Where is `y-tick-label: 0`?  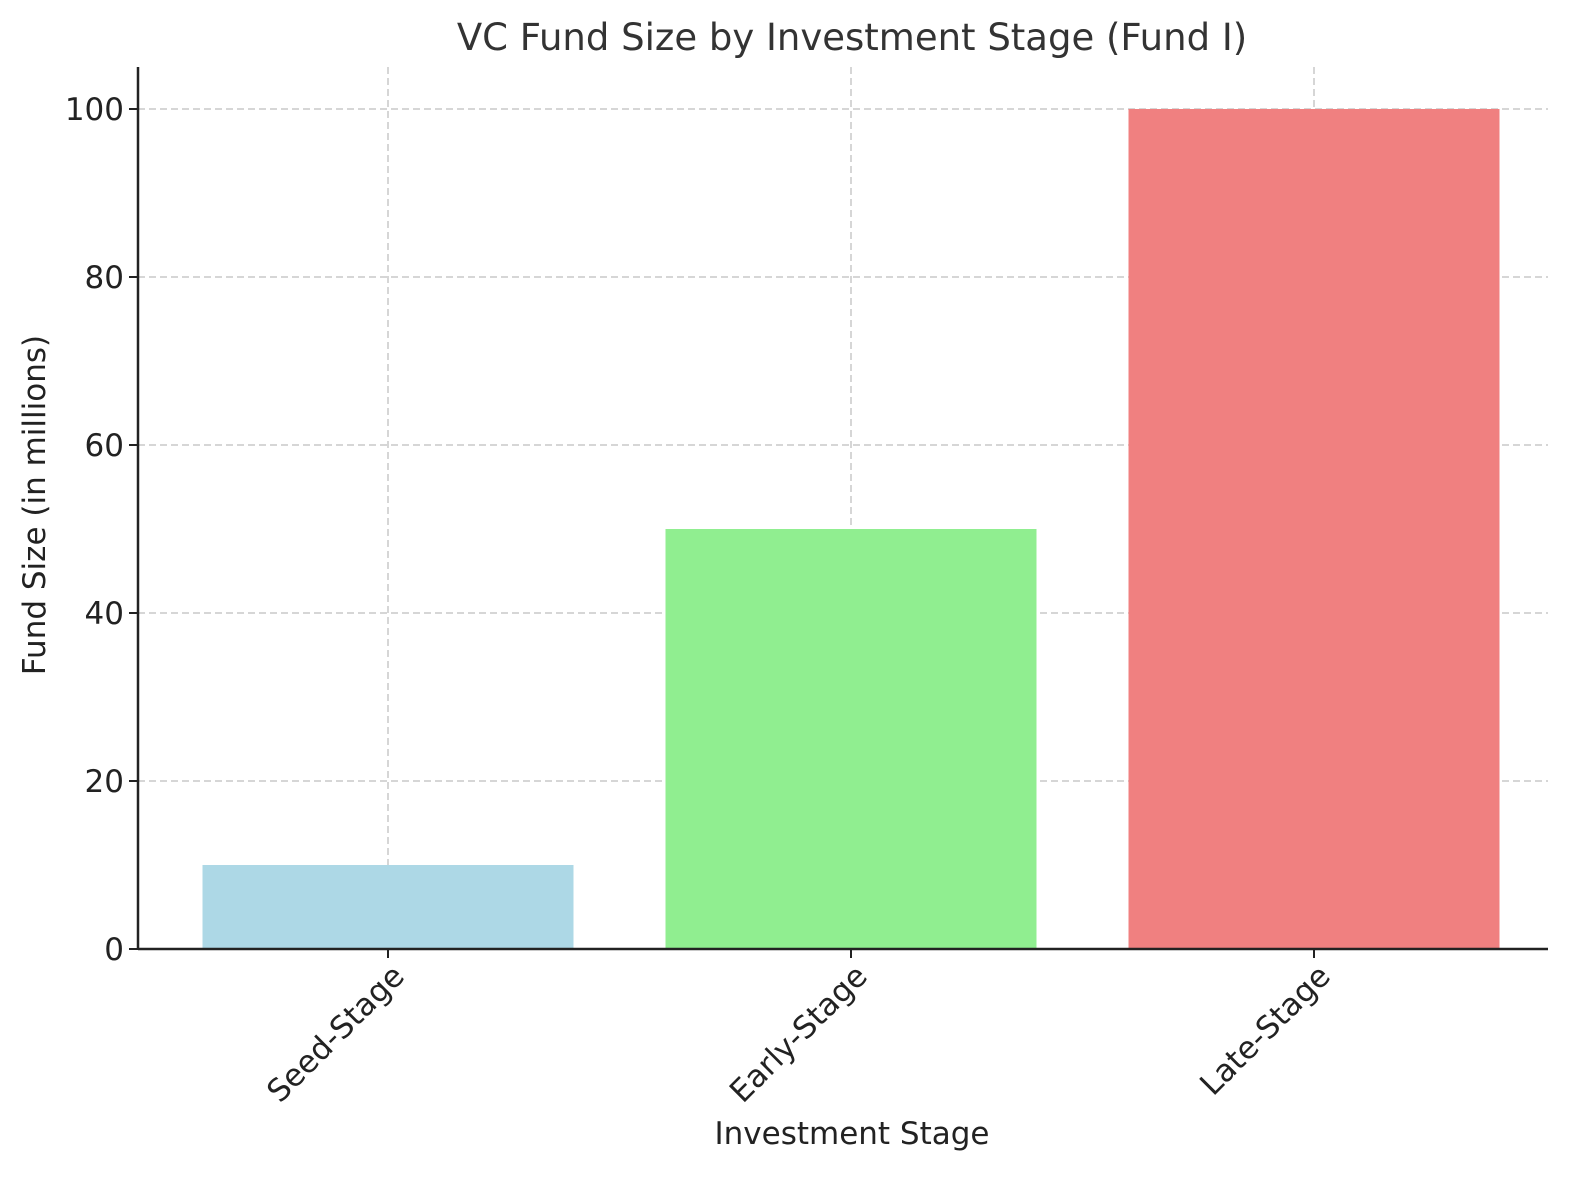 y-tick-label: 0 is located at coordinates (114, 950).